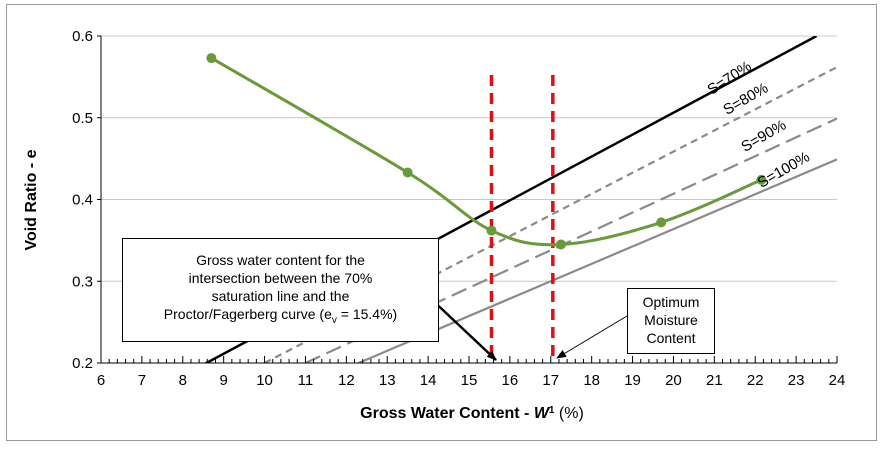  What do you see at coordinates (387, 380) in the screenshot?
I see `x-tick-label-13: 13` at bounding box center [387, 380].